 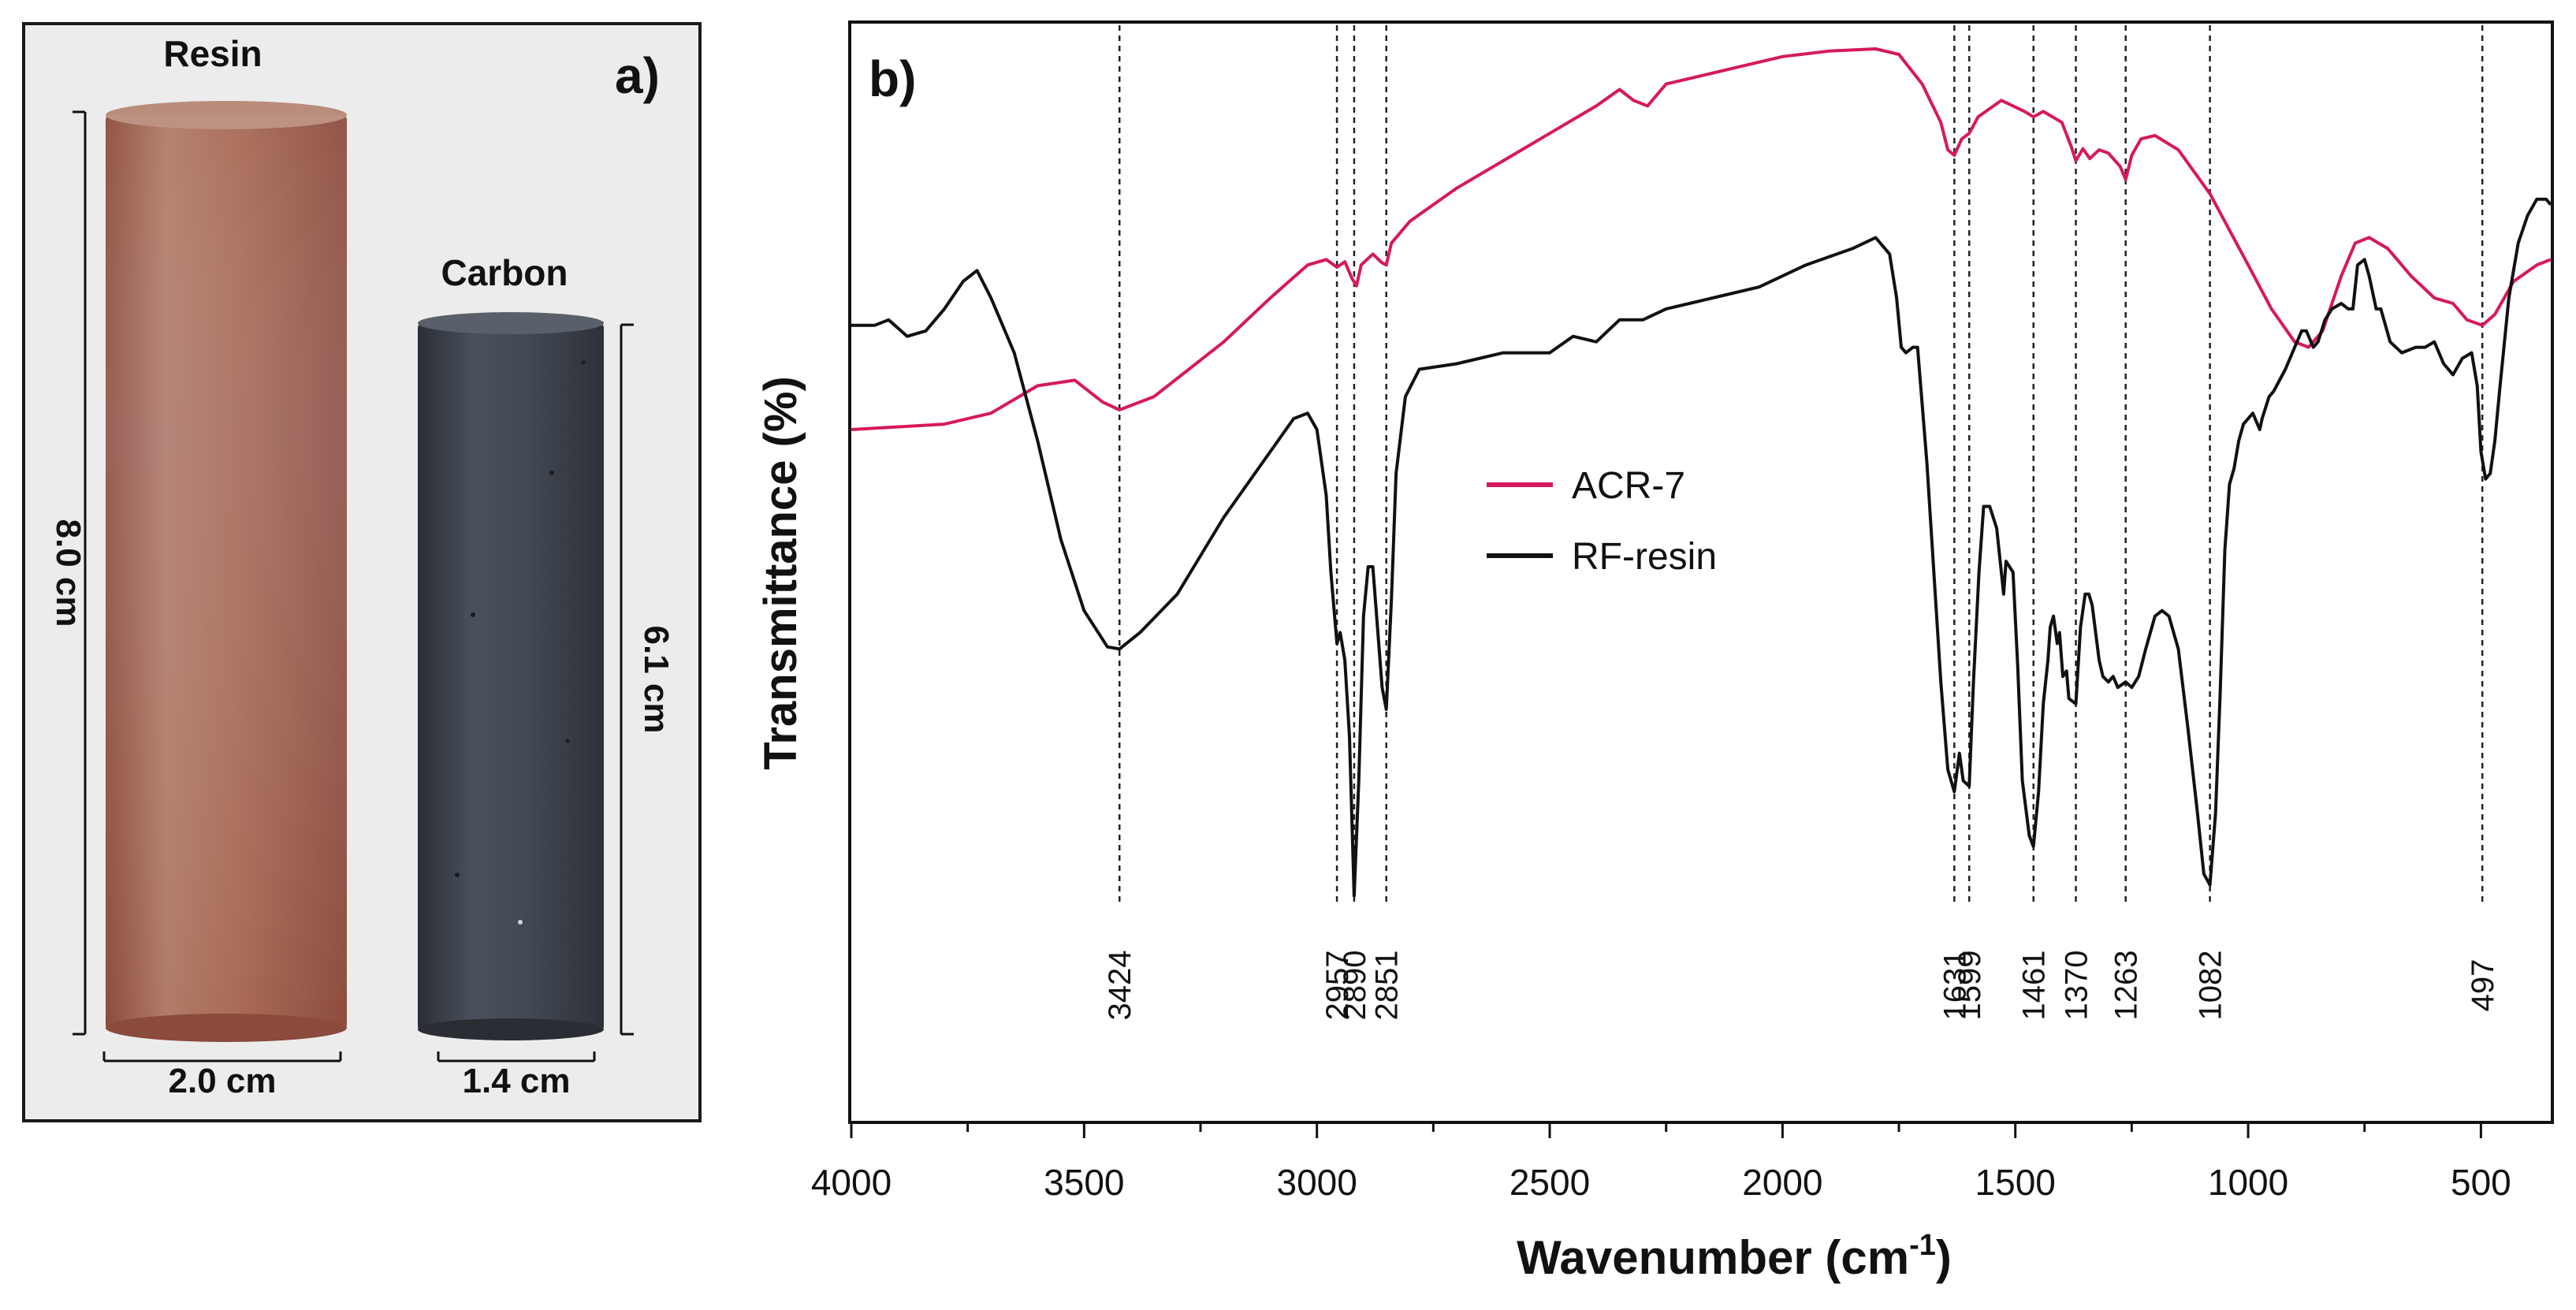 I want to click on reference-label-1370: 1370, so click(x=2077, y=986).